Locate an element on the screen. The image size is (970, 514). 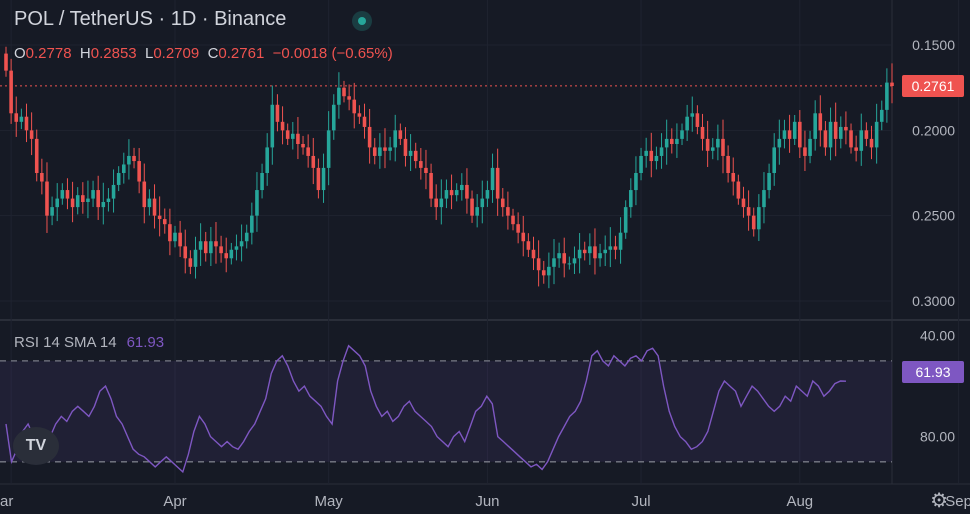
time-tick-label: Jun is located at coordinates (487, 501).